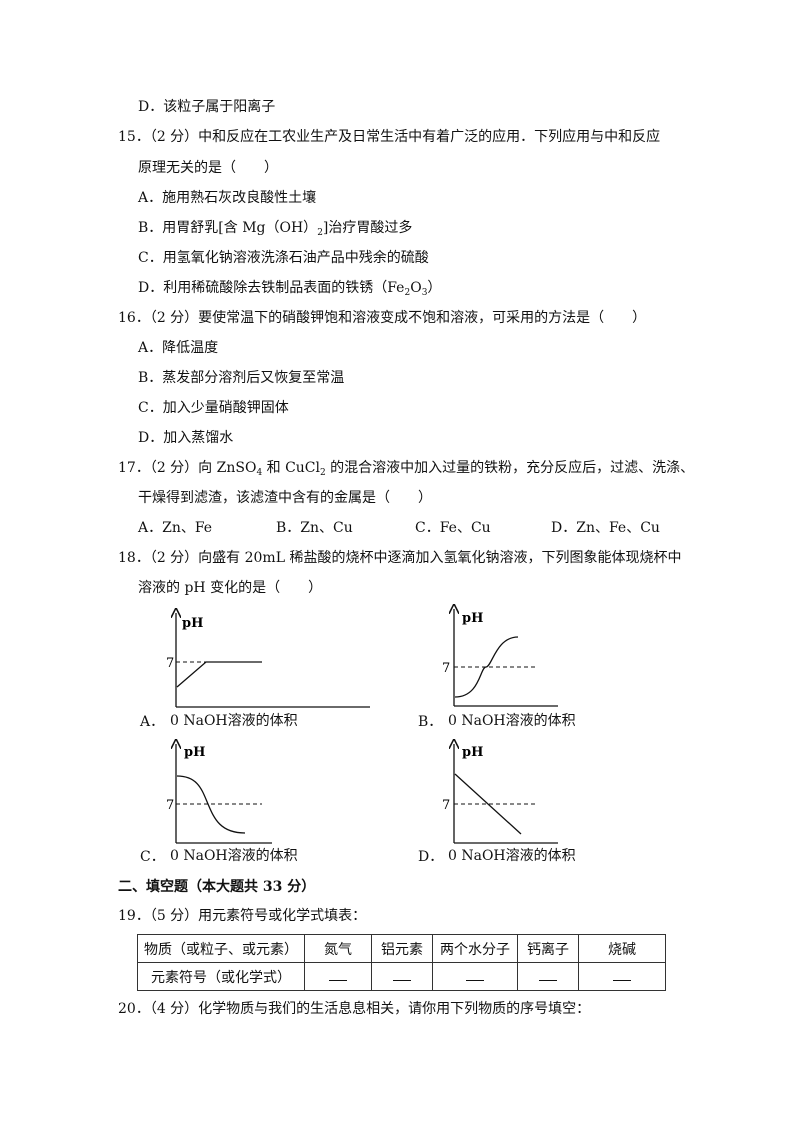 Image resolution: width=800 pixels, height=1132 pixels. I want to click on q19-stem: 19．（5 分）用元素符号或化学式填表：, so click(242, 916).